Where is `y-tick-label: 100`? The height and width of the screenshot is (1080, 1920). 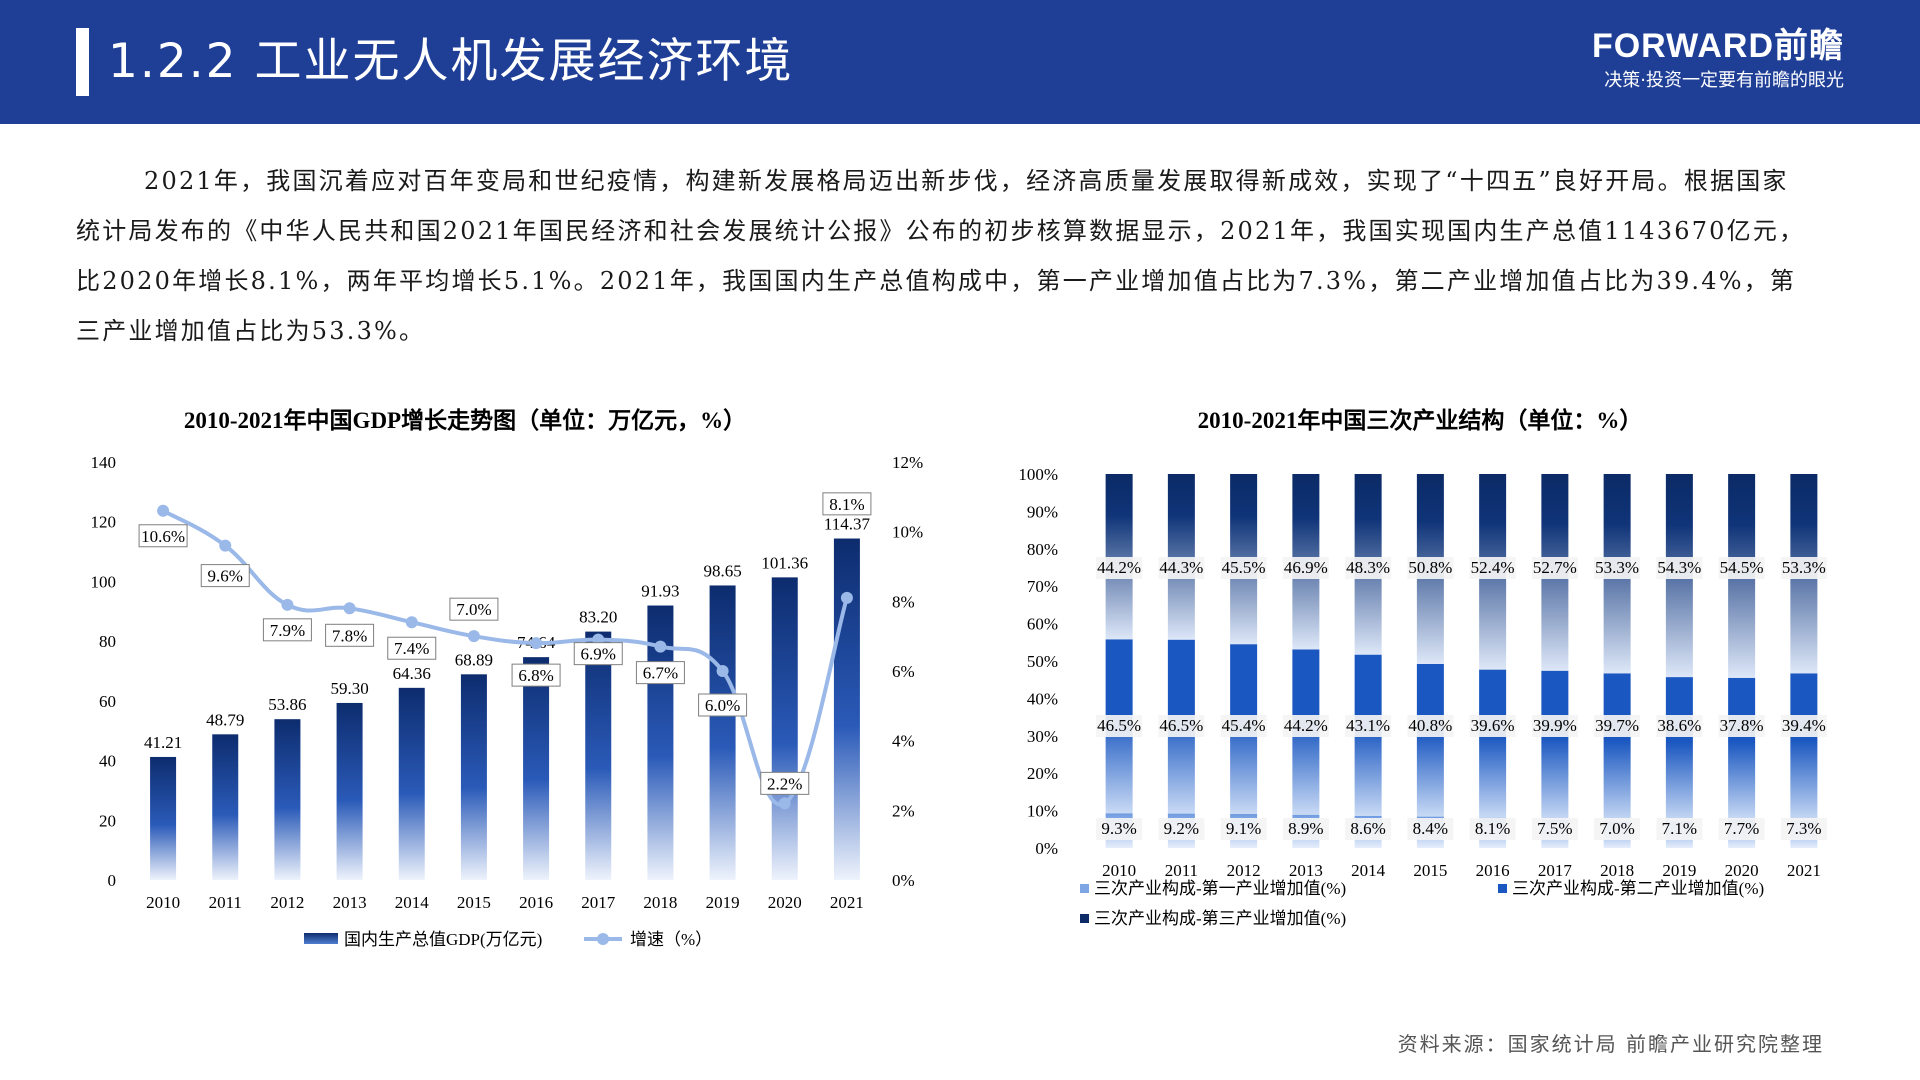 y-tick-label: 100 is located at coordinates (104, 581).